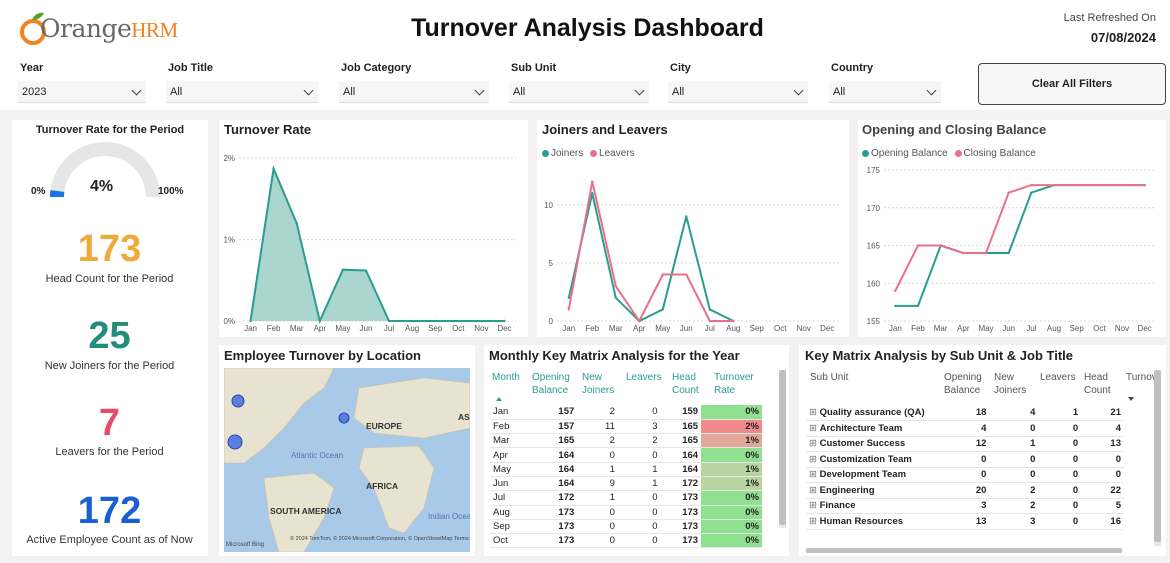  Describe the element at coordinates (965, 506) in the screenshot. I see `table-row: ⊞ Finance 3 2 0 5` at that location.